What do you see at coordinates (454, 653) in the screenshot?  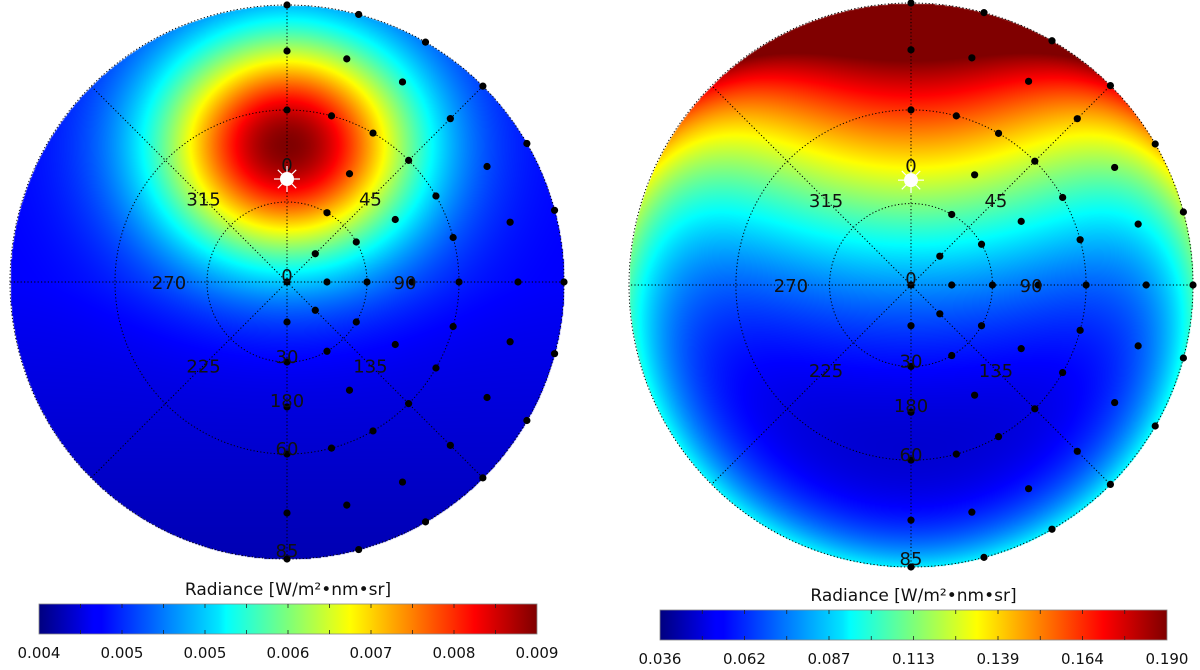 I see `colorbar-tick-label: 0.008` at bounding box center [454, 653].